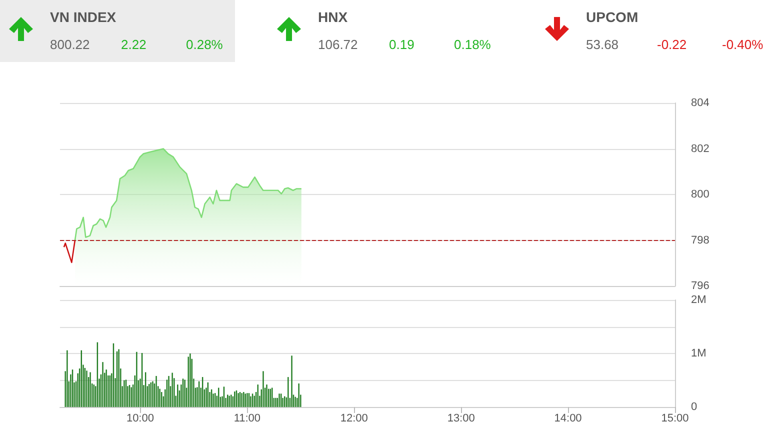 This screenshot has height=434, width=768. What do you see at coordinates (83, 17) in the screenshot?
I see `category-label: VN INDEX` at bounding box center [83, 17].